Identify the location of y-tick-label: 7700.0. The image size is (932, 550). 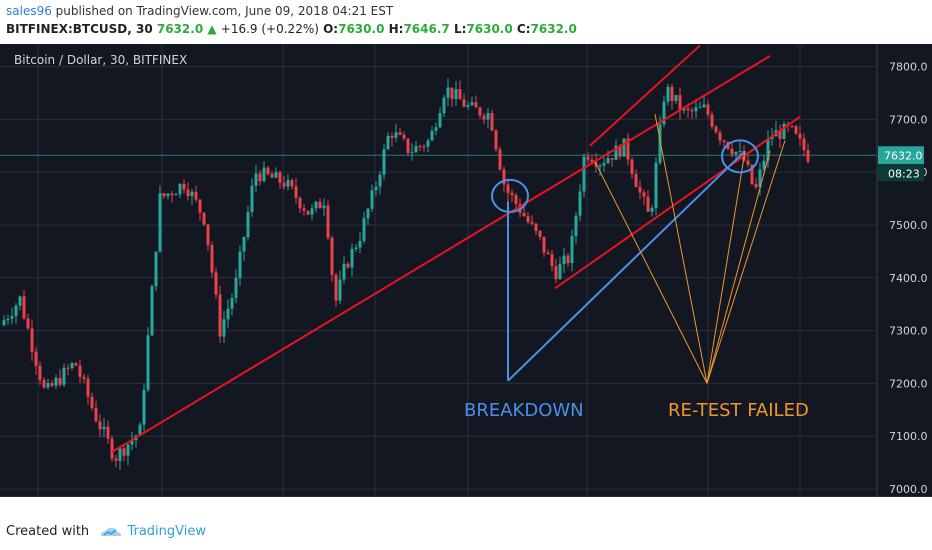
(908, 119).